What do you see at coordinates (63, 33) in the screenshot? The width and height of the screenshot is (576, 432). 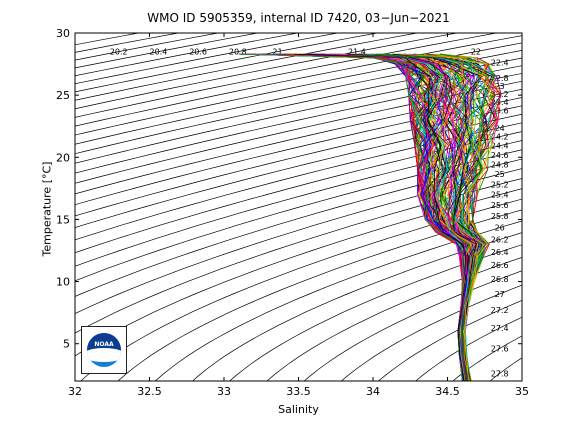 I see `y-tick-label: 30` at bounding box center [63, 33].